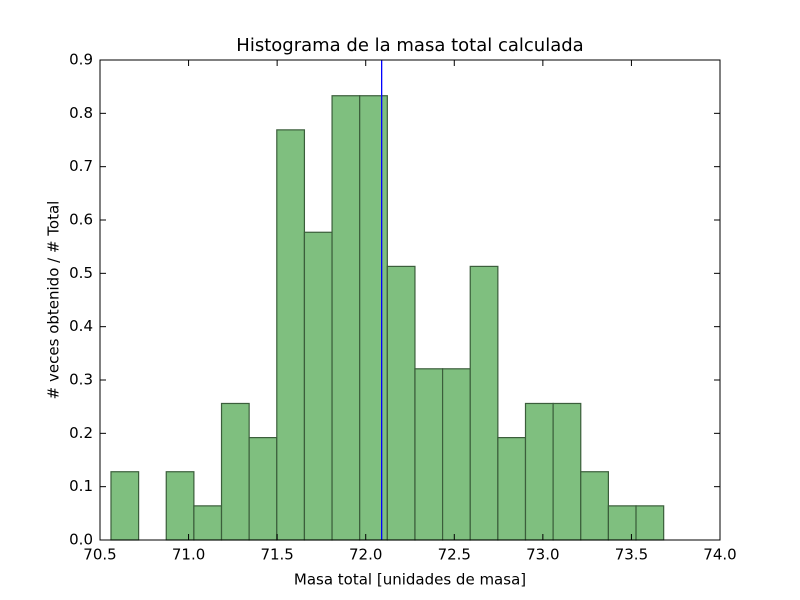 The height and width of the screenshot is (600, 800). Describe the element at coordinates (81, 220) in the screenshot. I see `y-tick-label: 0.6` at that location.